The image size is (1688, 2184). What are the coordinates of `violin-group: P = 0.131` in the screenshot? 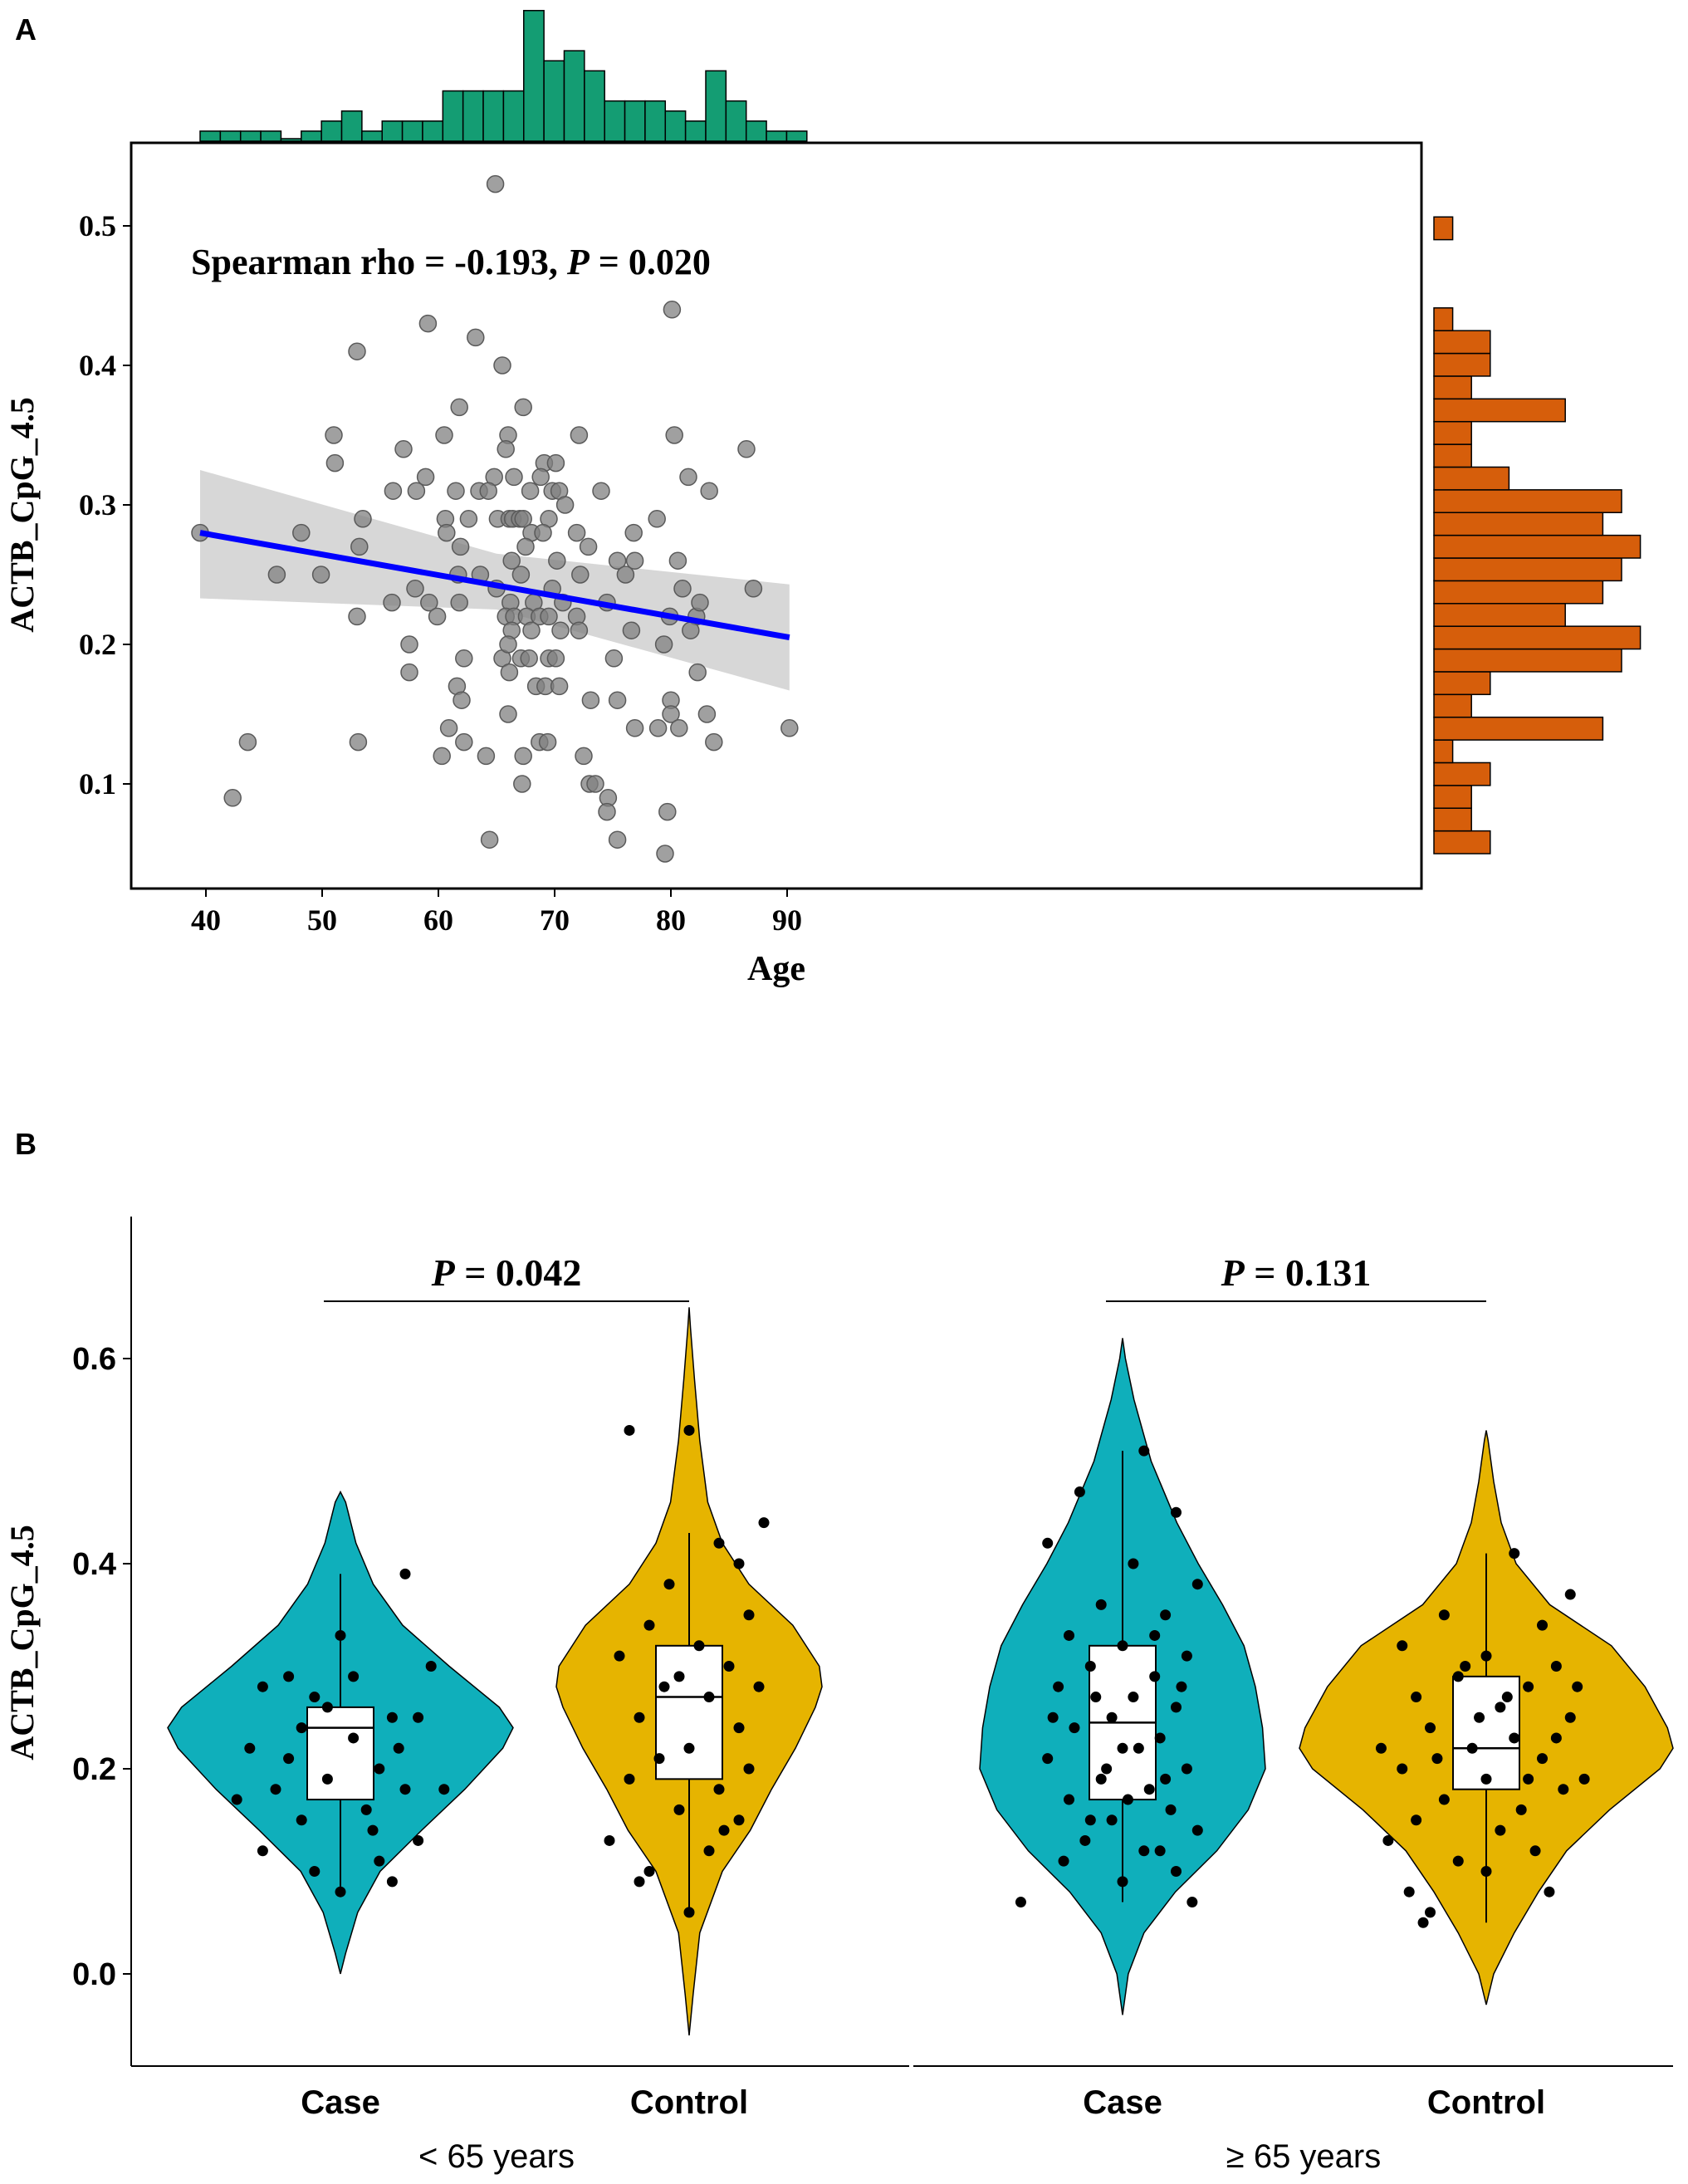 It's located at (1326, 1633).